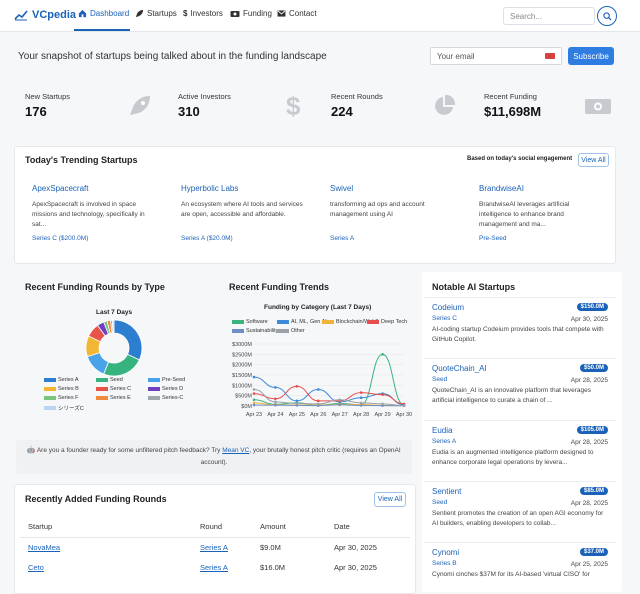  Describe the element at coordinates (36, 567) in the screenshot. I see `row-startup: Ceto` at that location.